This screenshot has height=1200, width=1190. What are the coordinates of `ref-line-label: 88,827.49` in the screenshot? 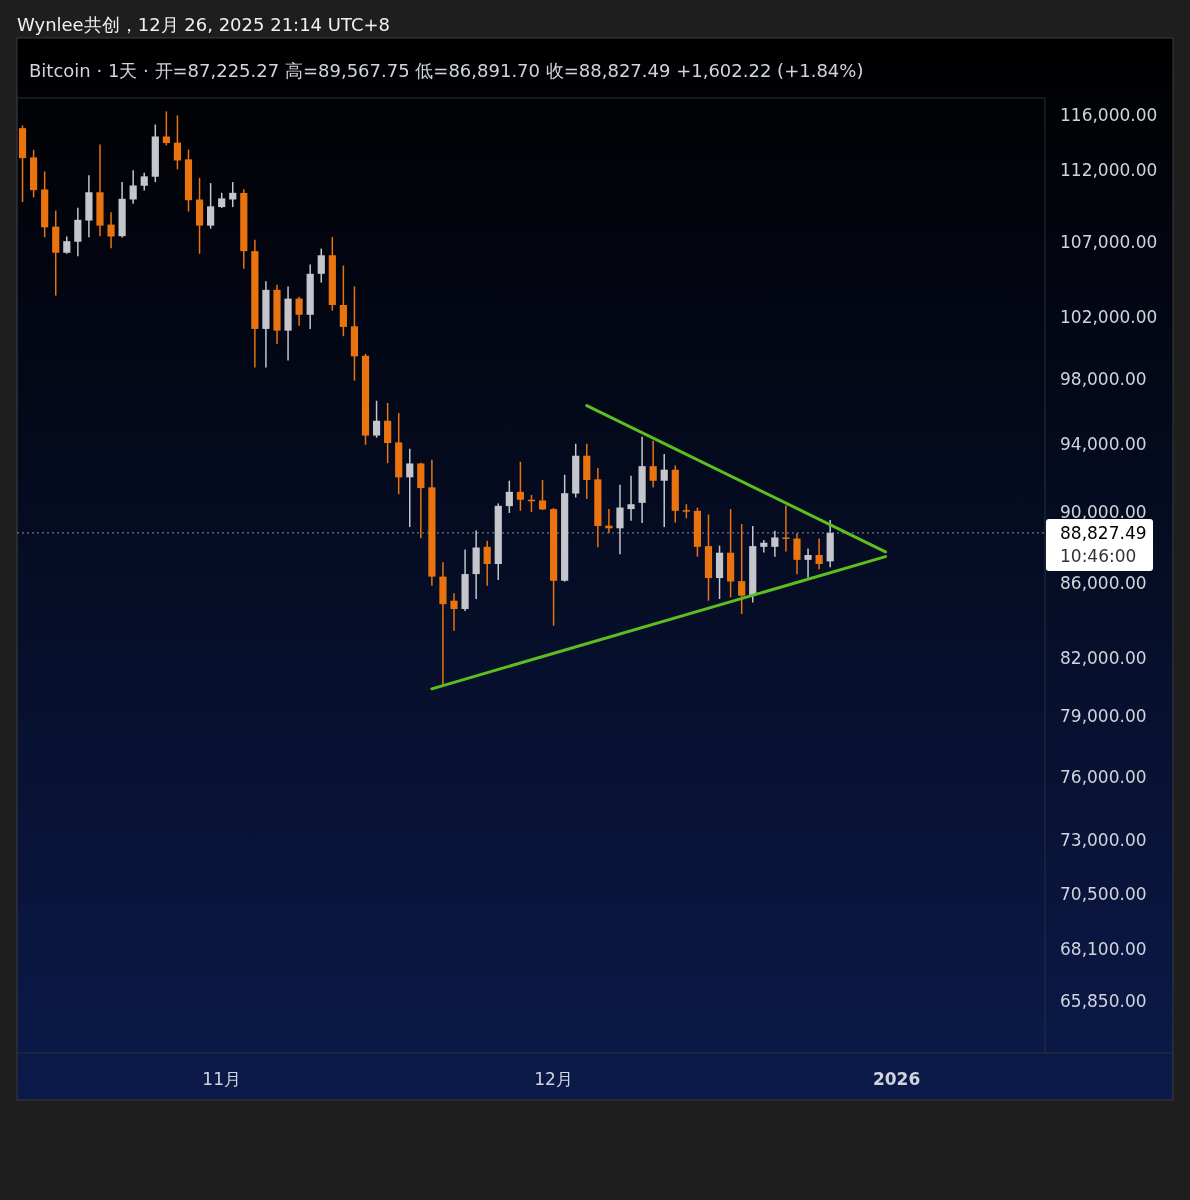 It's located at (1103, 532).